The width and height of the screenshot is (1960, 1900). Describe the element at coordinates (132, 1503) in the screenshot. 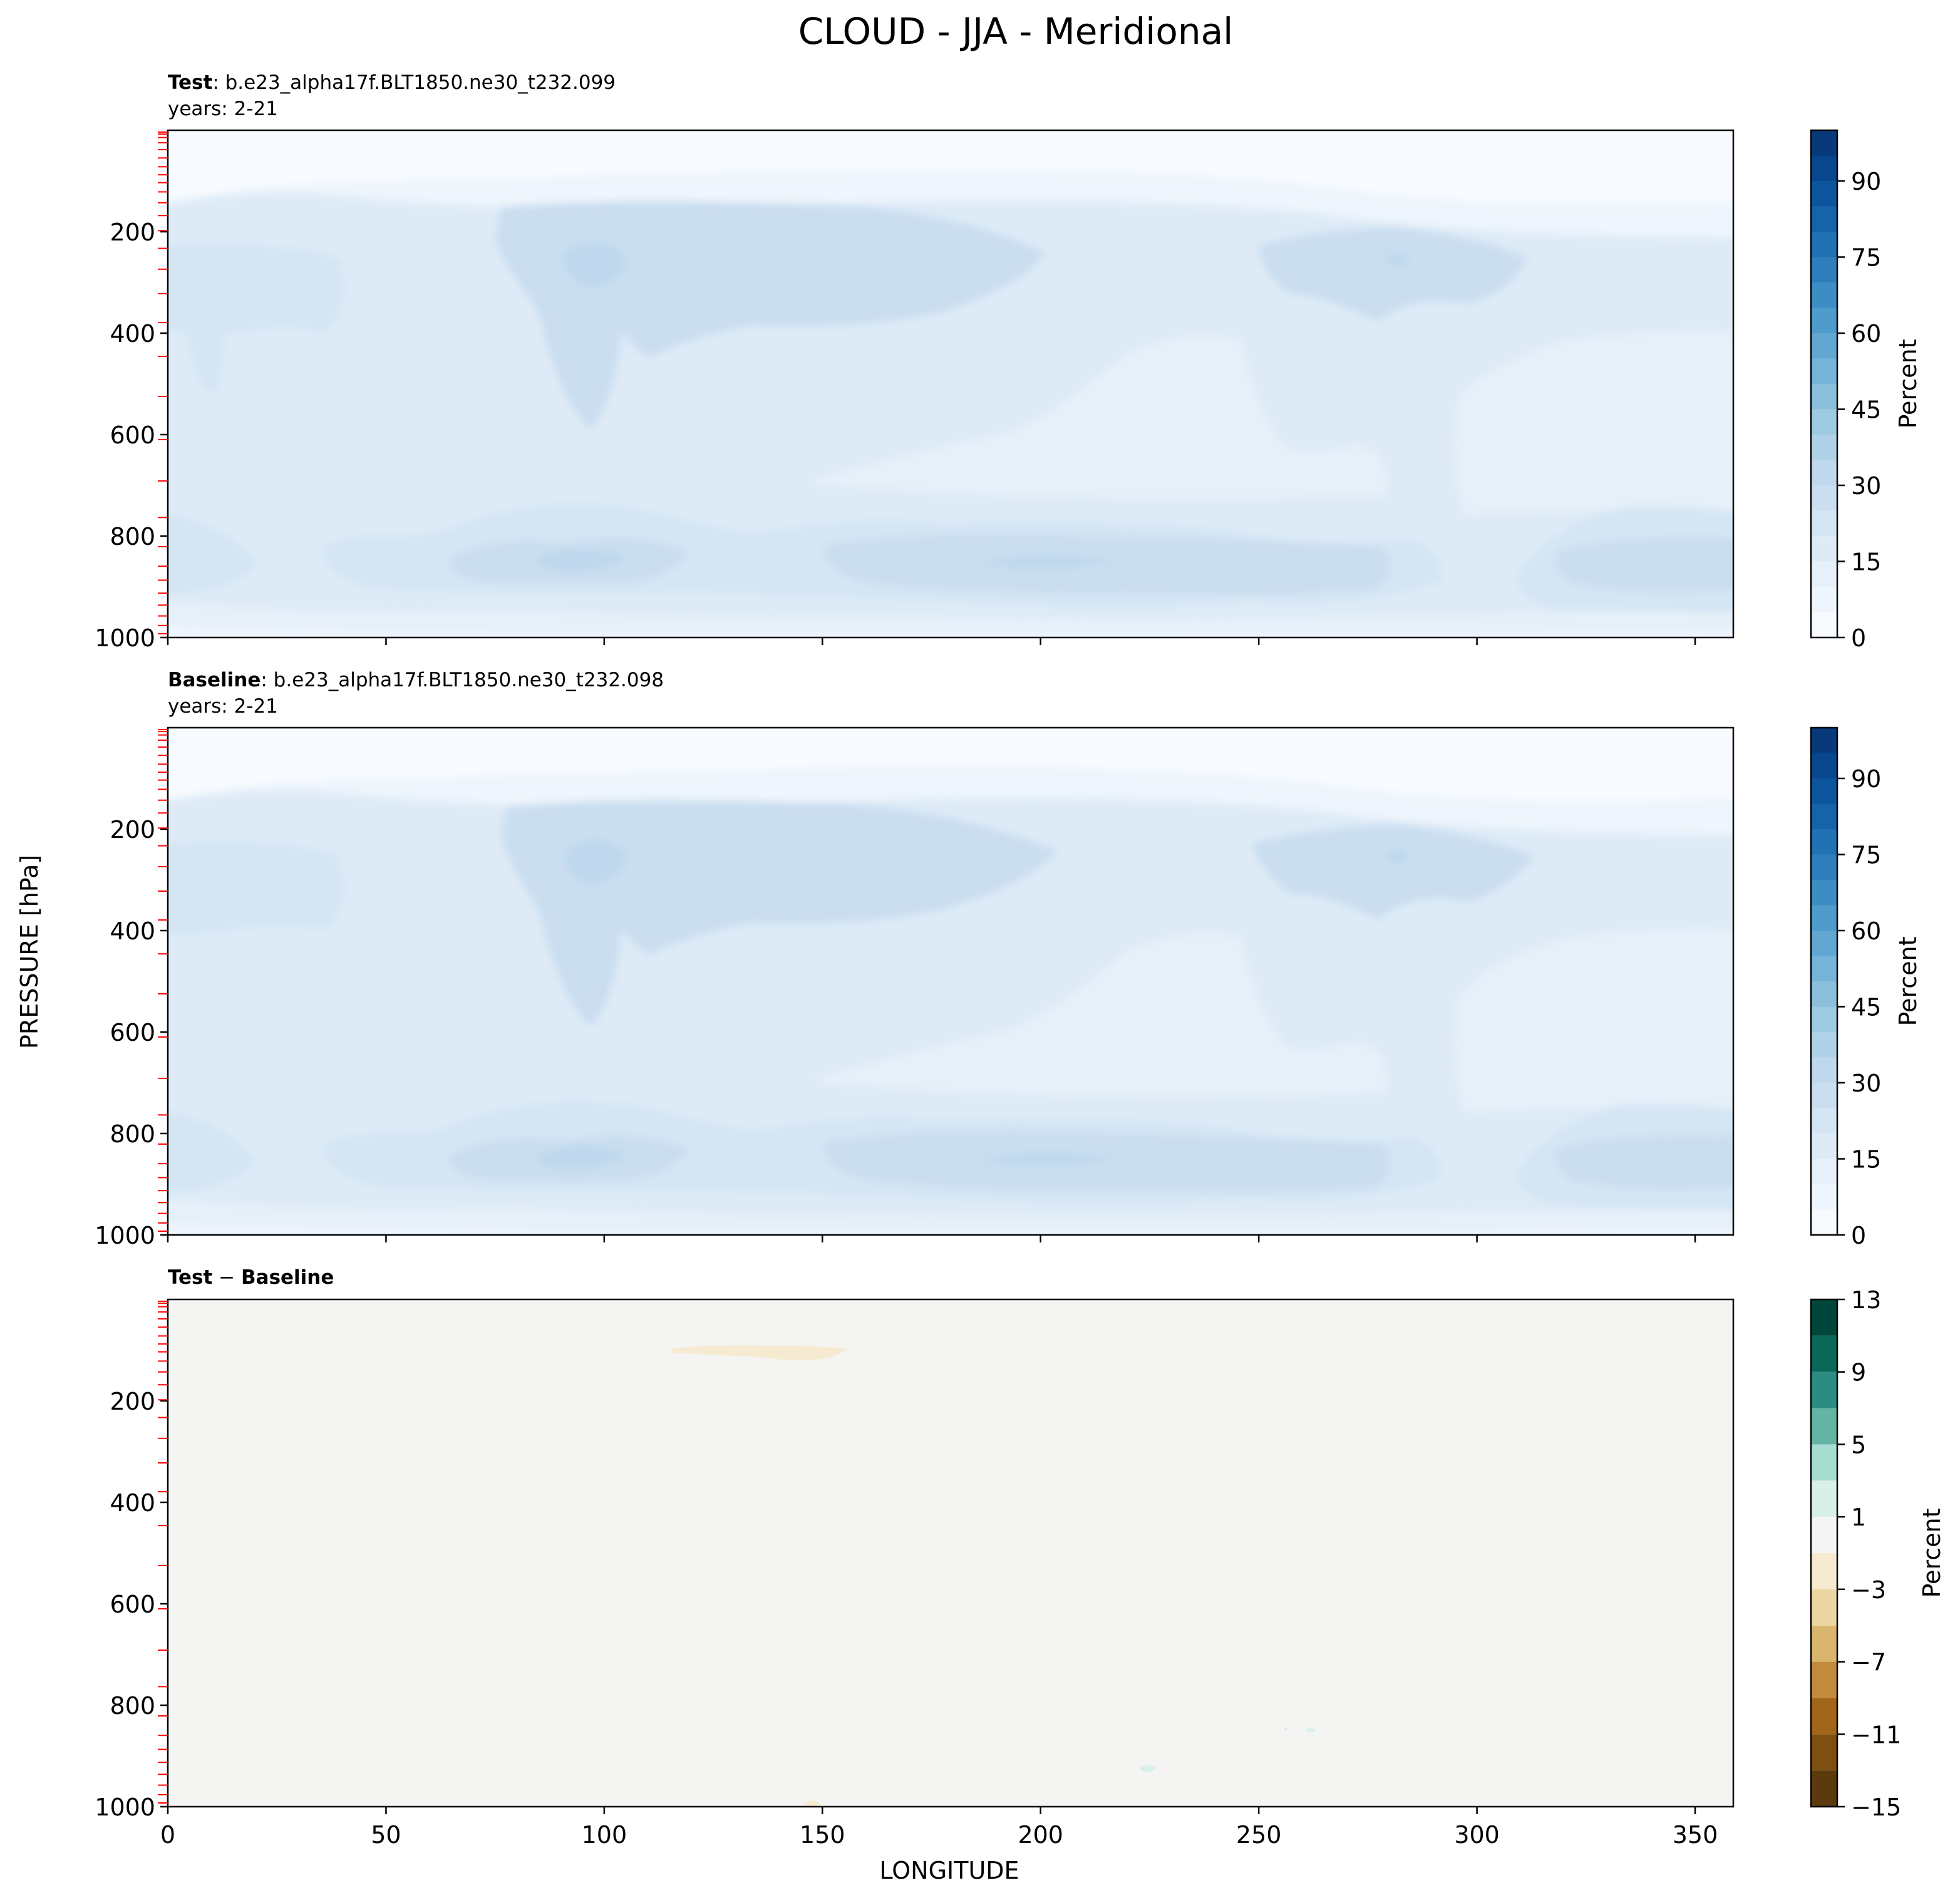

I see `difference-y-tick-label: 400` at that location.